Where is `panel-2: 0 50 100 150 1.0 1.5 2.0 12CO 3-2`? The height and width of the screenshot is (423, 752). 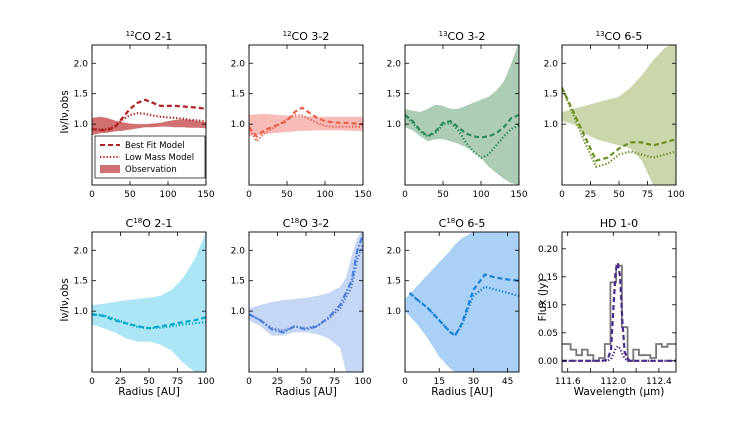 panel-2: 0 50 100 150 1.0 1.5 2.0 12CO 3-2 is located at coordinates (301, 115).